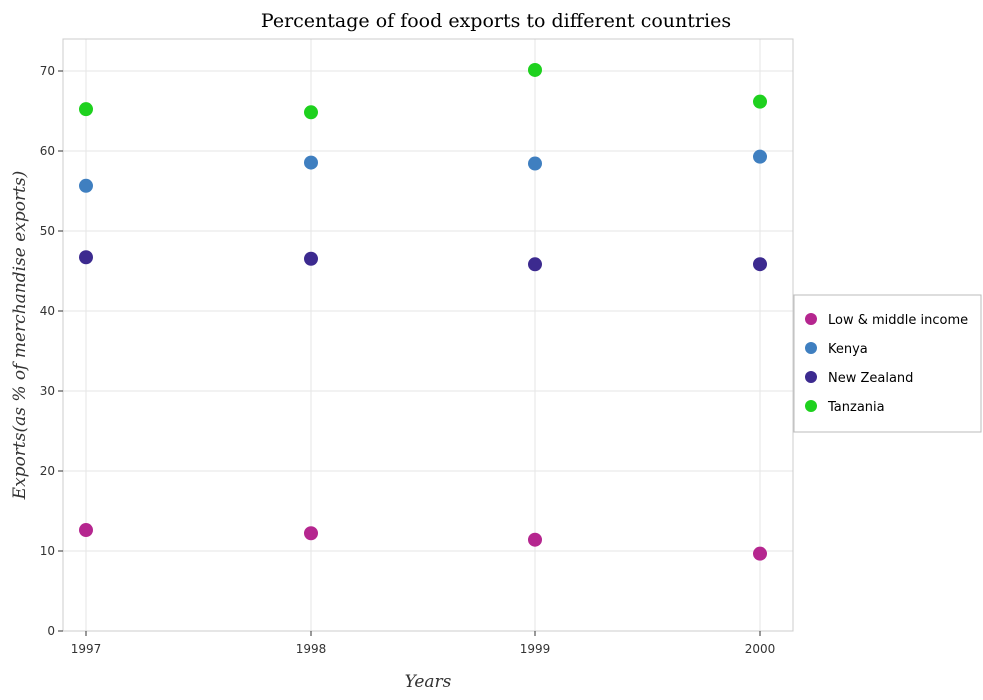  I want to click on y-axis-title: Exports(as % of merchandise exports), so click(20, 336).